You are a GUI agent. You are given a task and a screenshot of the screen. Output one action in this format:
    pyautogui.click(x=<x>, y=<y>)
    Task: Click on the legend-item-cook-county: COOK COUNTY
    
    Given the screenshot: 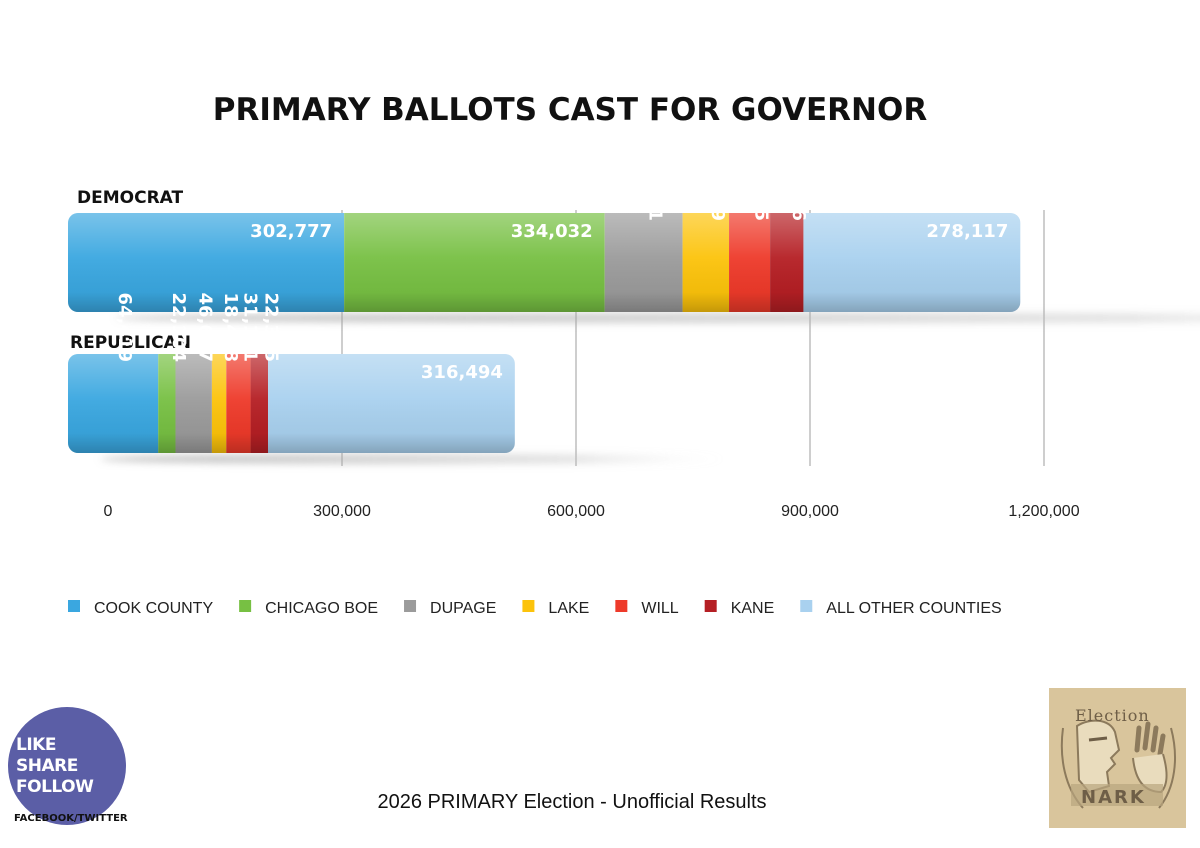 What is the action you would take?
    pyautogui.click(x=140, y=608)
    